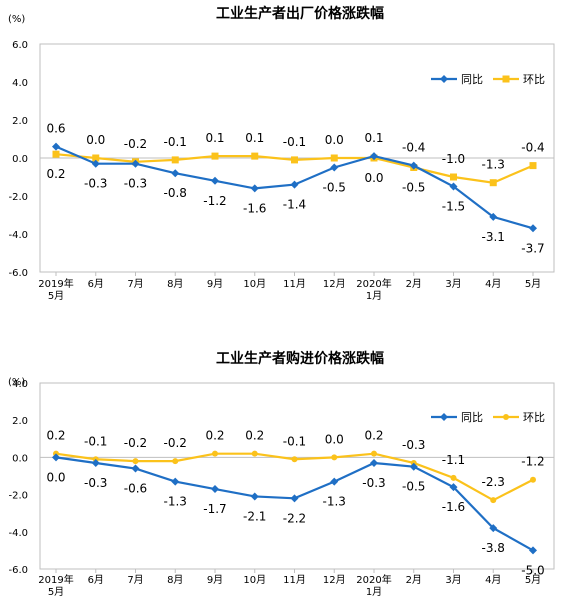 This screenshot has height=608, width=561. Describe the element at coordinates (414, 284) in the screenshot. I see `chart1-xtick-label: 2月` at that location.